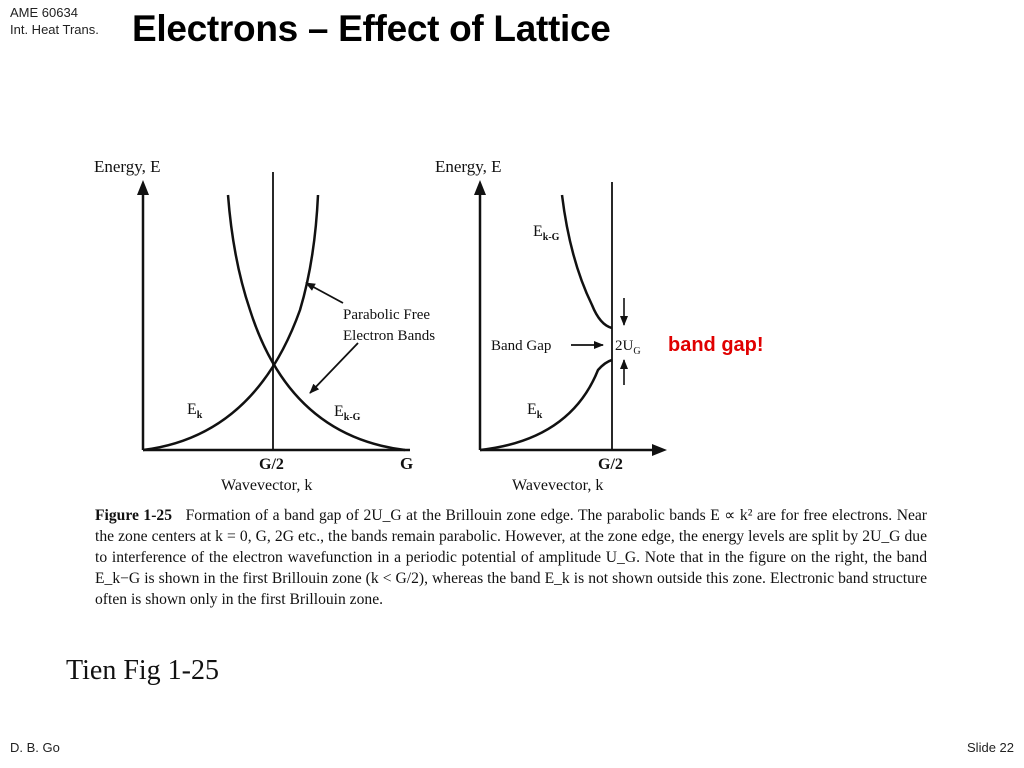 This screenshot has width=1024, height=768. Describe the element at coordinates (347, 413) in the screenshot. I see `left-label-ekg: Ek-G` at that location.